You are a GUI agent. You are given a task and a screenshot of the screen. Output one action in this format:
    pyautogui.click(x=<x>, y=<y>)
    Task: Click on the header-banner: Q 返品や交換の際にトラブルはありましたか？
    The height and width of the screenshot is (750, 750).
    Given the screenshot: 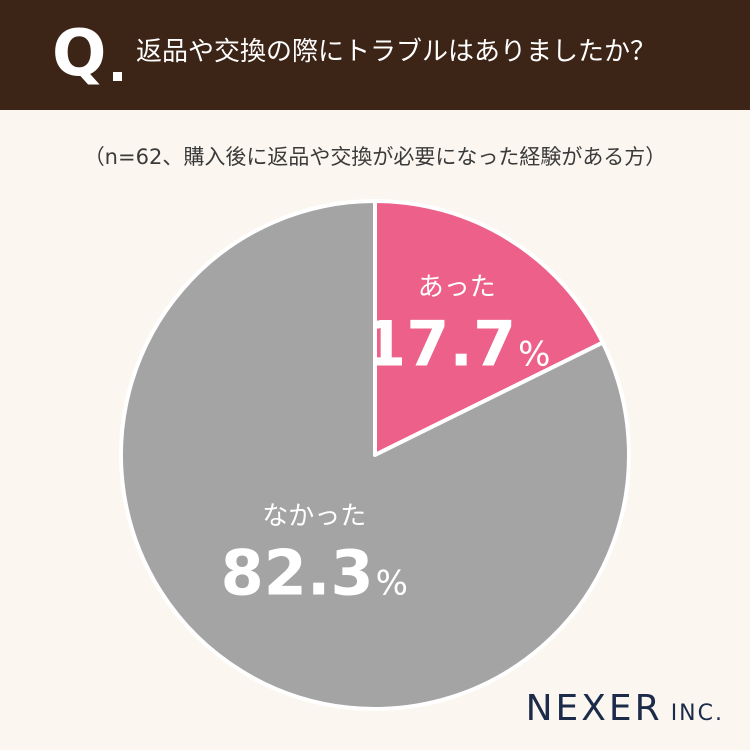 What is the action you would take?
    pyautogui.click(x=375, y=55)
    